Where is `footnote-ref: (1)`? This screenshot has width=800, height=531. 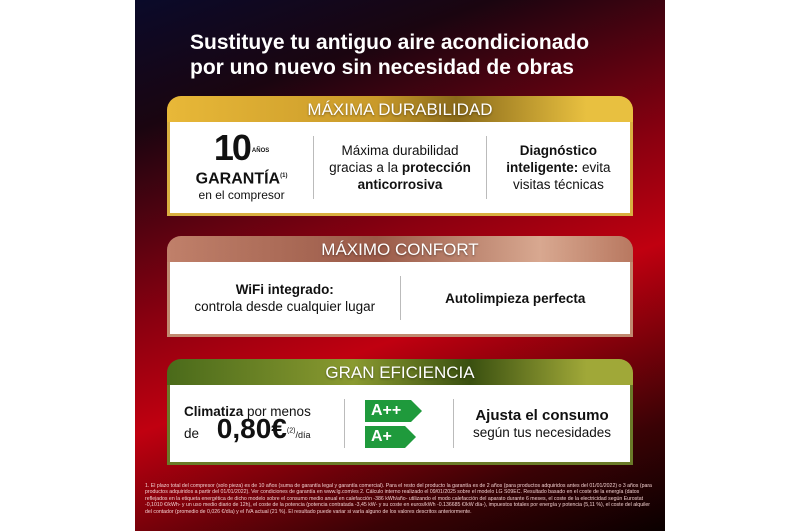
footnote-ref: (1) is located at coordinates (284, 175).